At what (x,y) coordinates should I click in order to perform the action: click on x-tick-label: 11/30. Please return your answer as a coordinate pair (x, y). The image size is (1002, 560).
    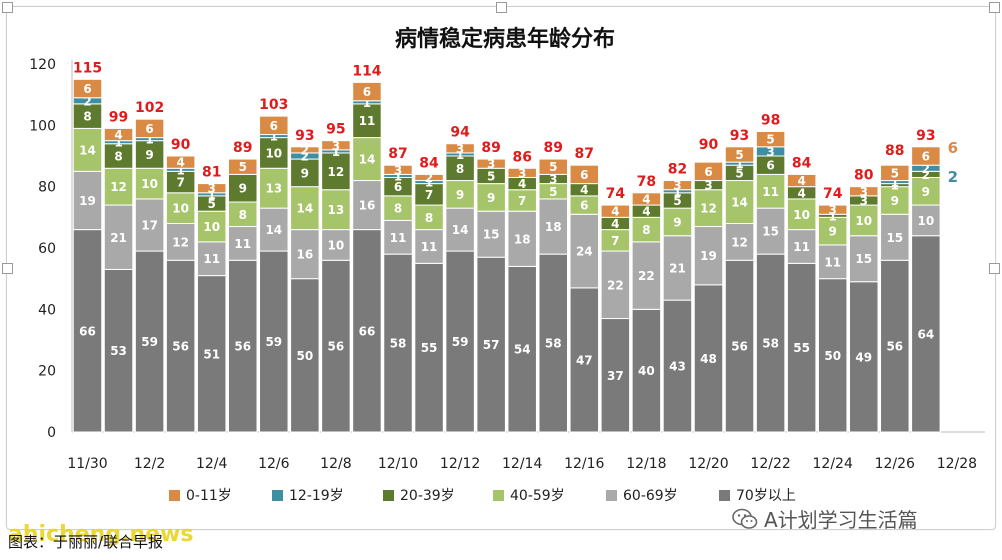
    Looking at the image, I should click on (87, 464).